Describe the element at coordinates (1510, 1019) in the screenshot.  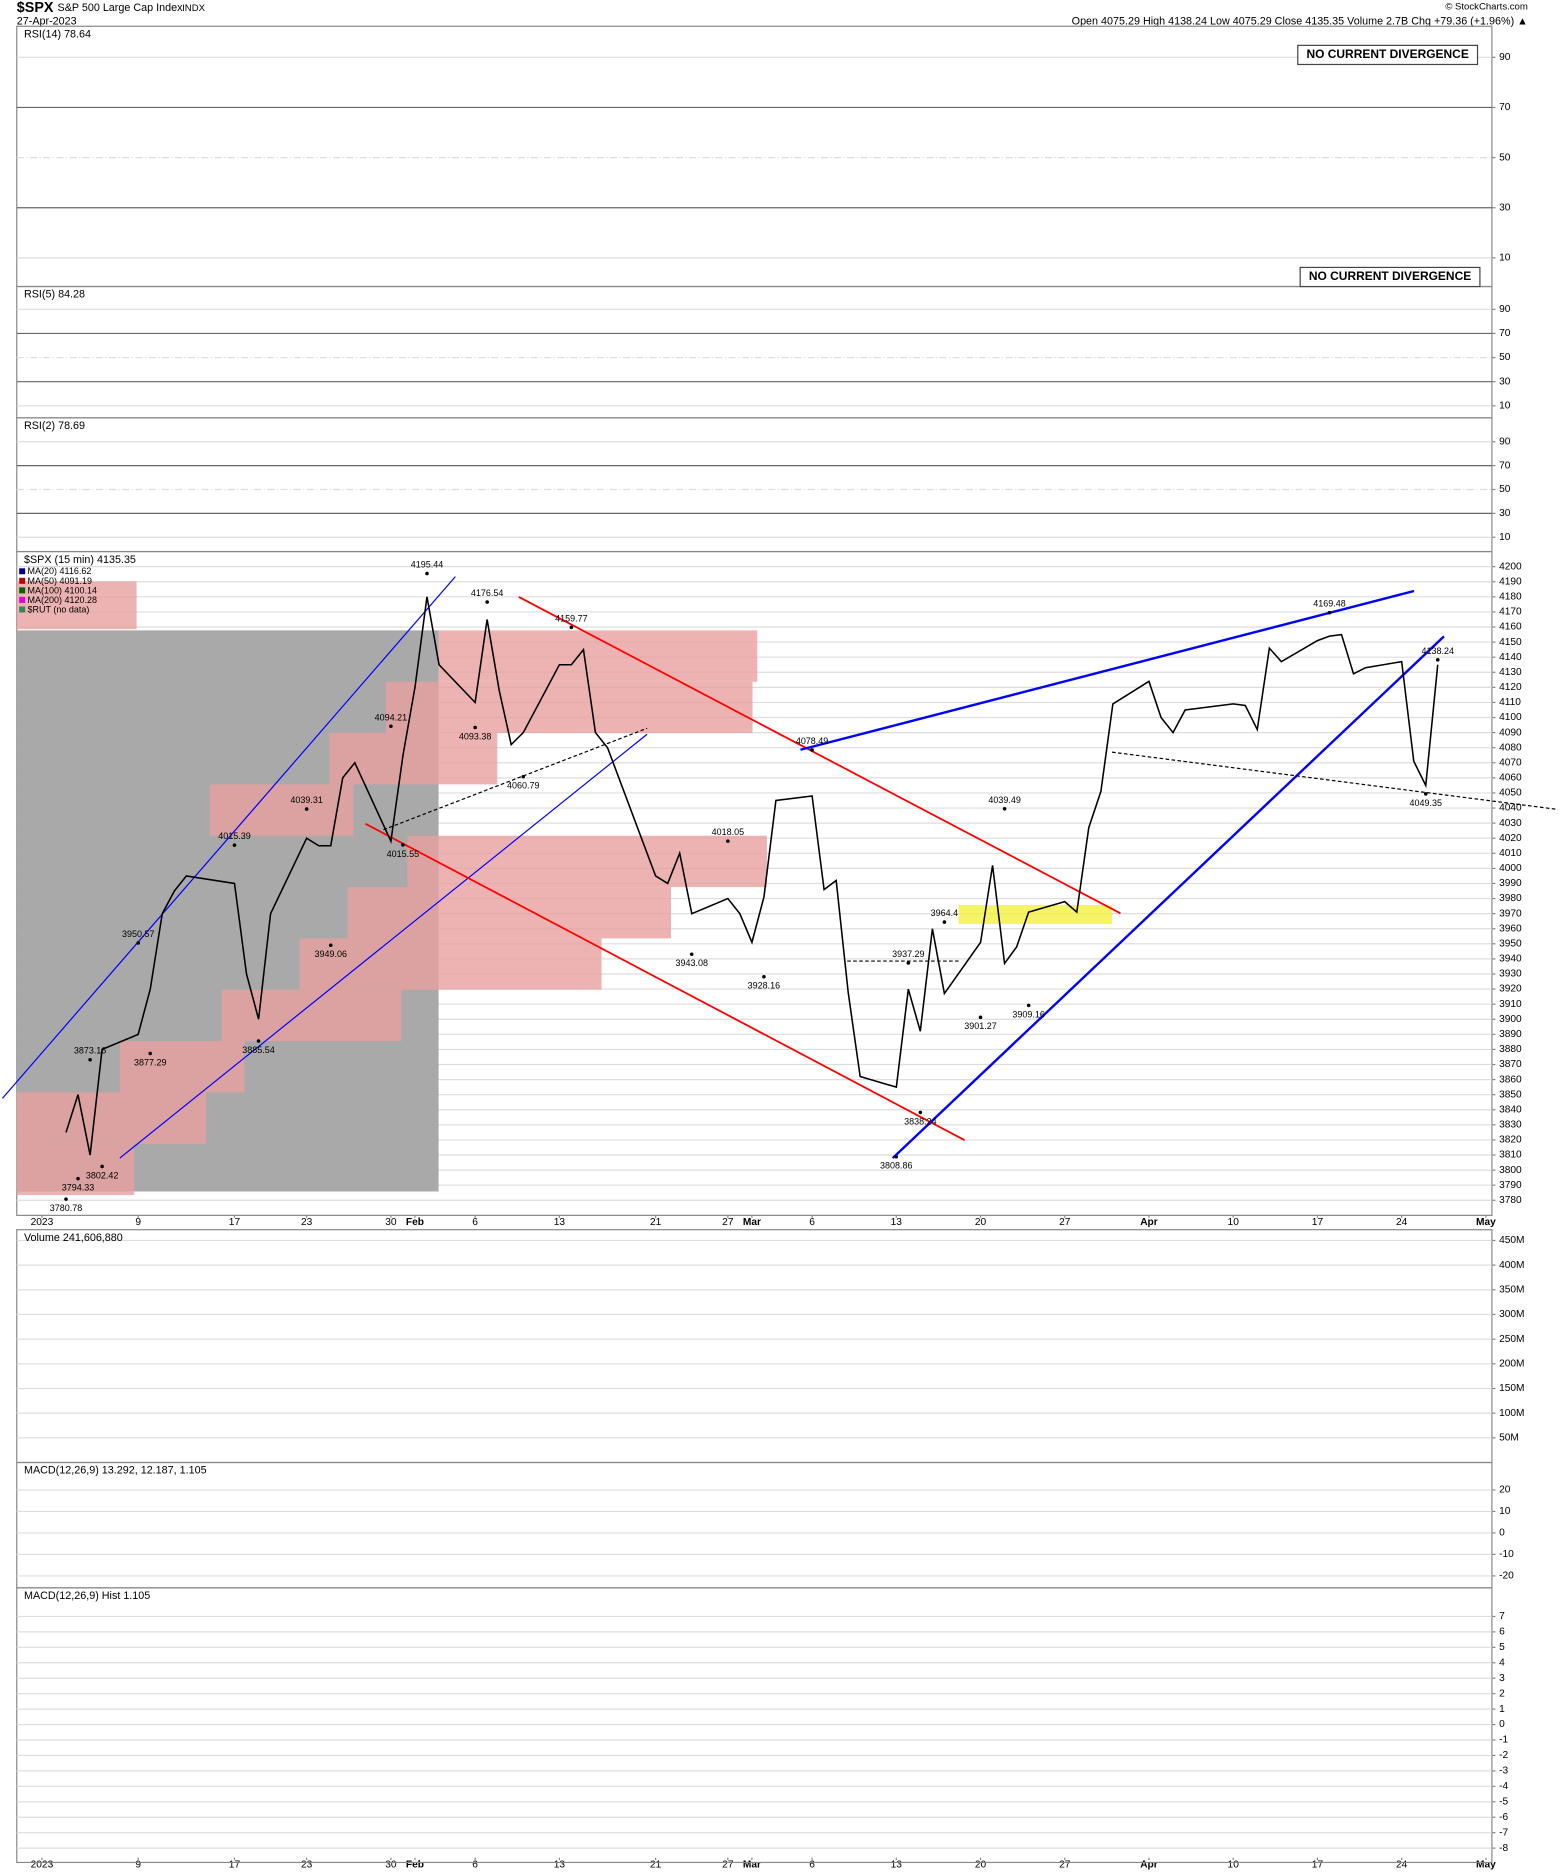
I see `y-tick-label: 3900` at that location.